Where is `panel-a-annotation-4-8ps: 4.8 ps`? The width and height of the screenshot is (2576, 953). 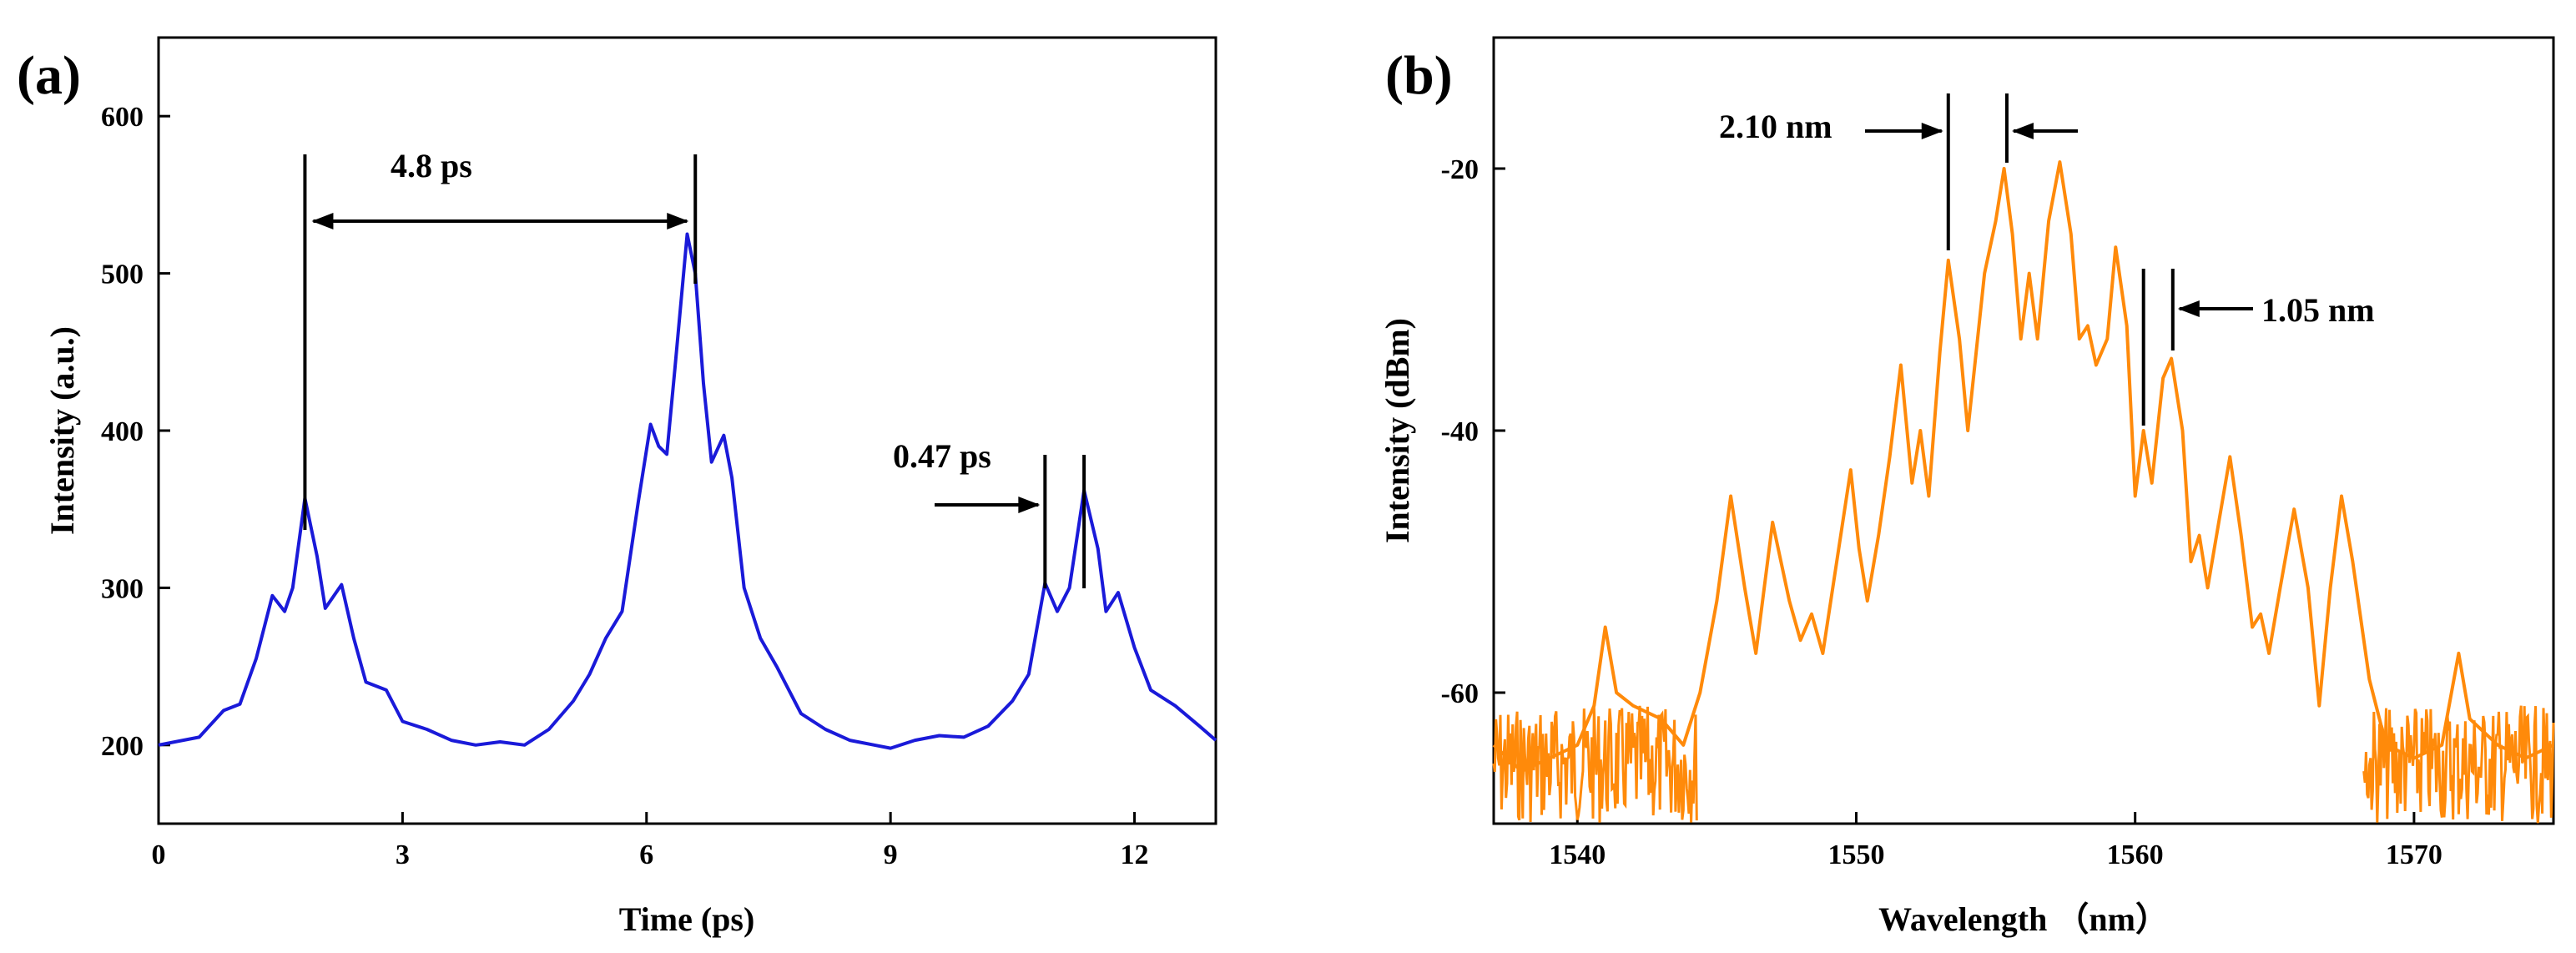 panel-a-annotation-4-8ps: 4.8 ps is located at coordinates (431, 165).